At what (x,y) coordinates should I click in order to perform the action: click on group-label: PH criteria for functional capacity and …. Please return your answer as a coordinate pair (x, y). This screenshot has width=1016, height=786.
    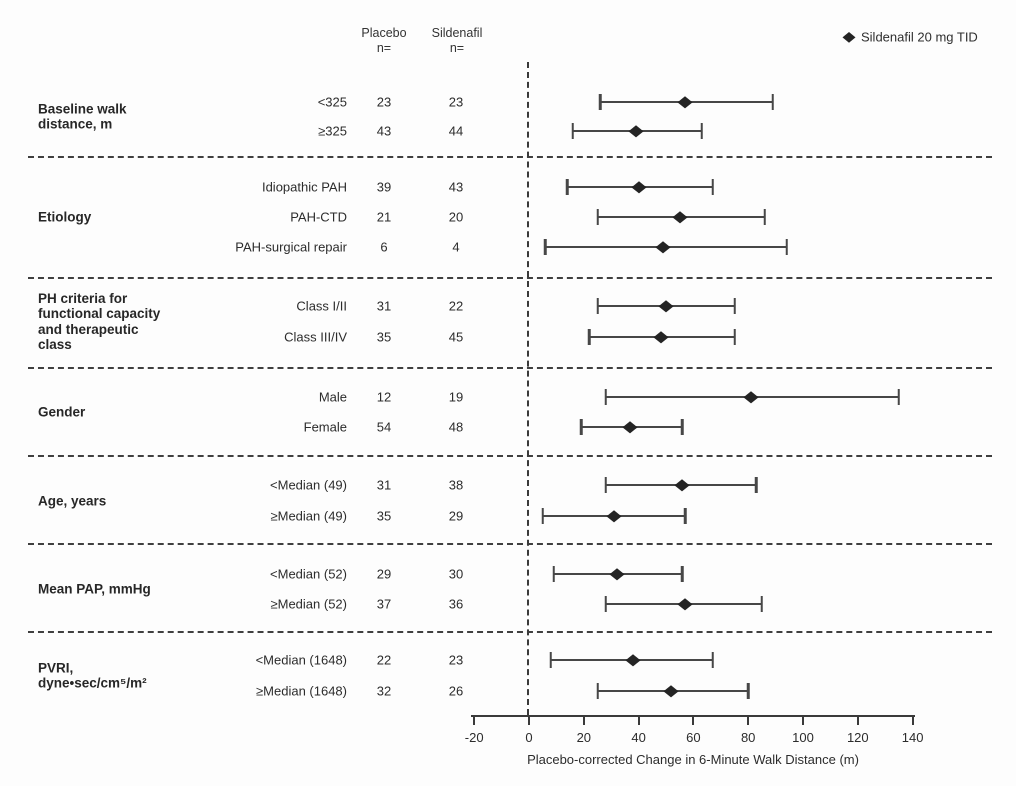
    Looking at the image, I should click on (99, 321).